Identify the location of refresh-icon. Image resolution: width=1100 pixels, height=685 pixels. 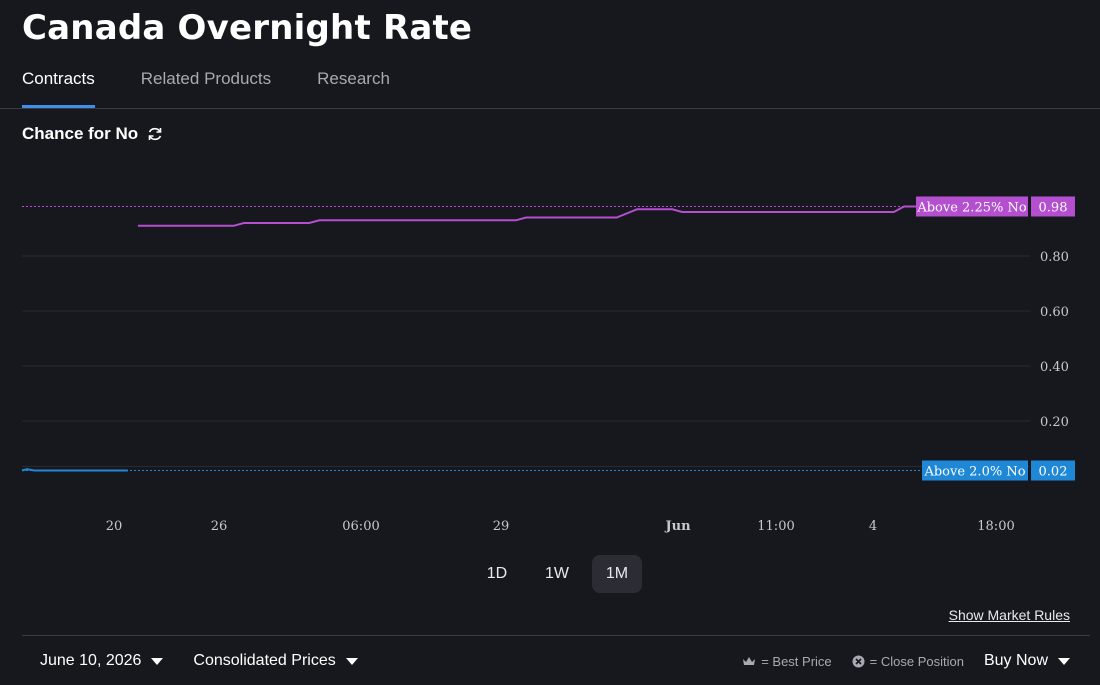
(155, 134).